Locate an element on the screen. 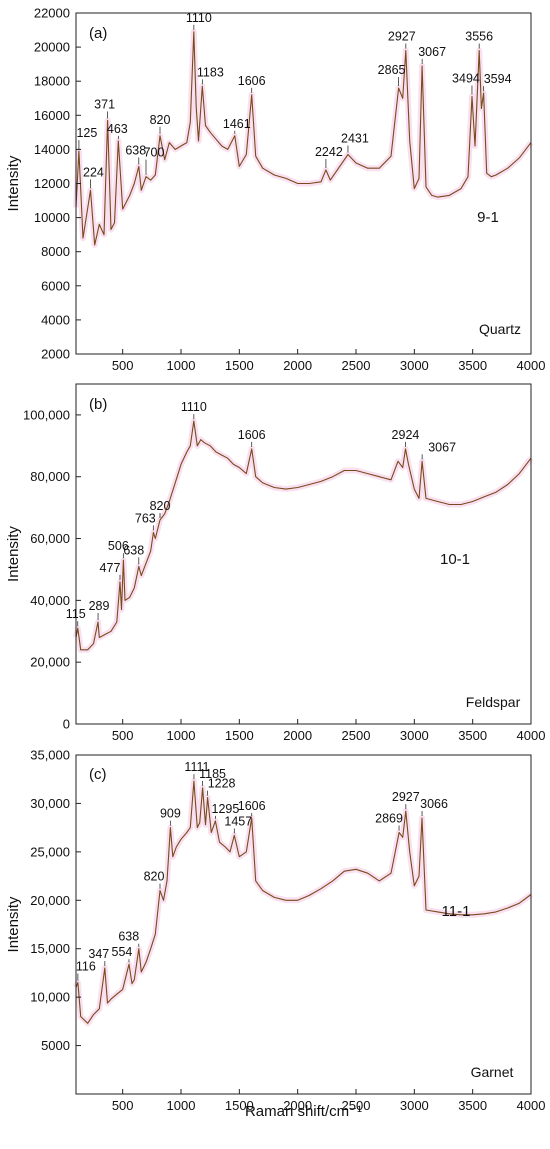 This screenshot has width=550, height=1149. peak-label: 2869 is located at coordinates (389, 818).